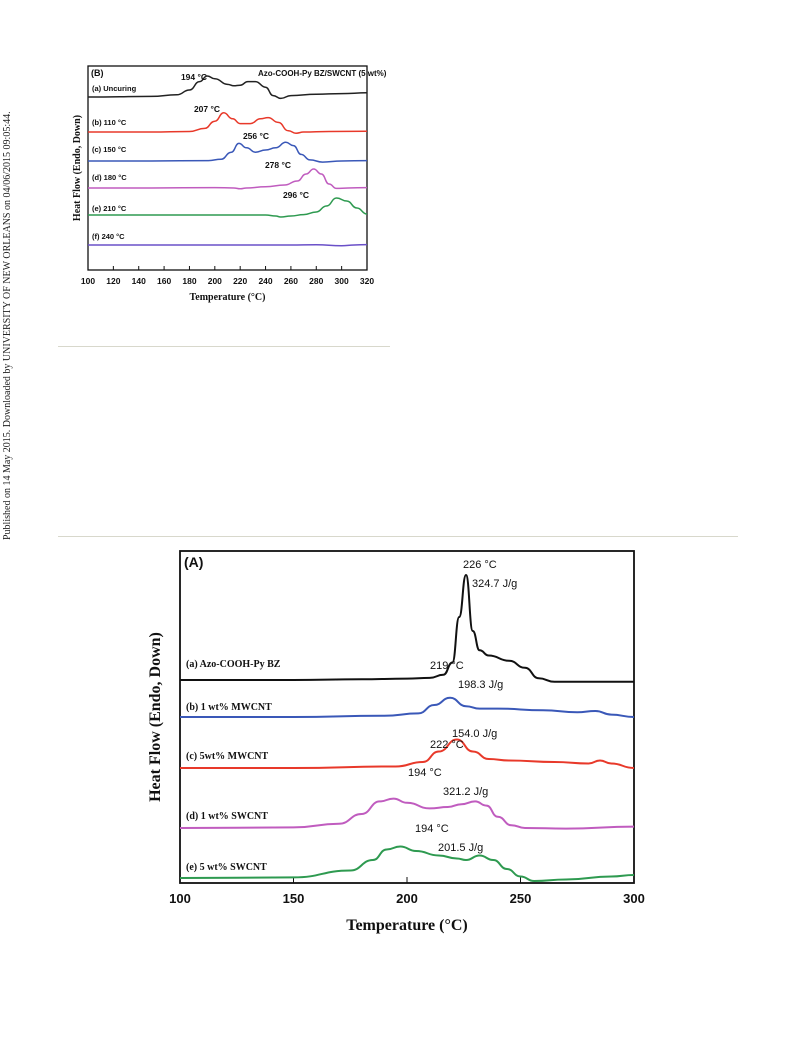 This screenshot has width=793, height=1039. I want to click on series-label-0-2: (c) 150 °C, so click(109, 149).